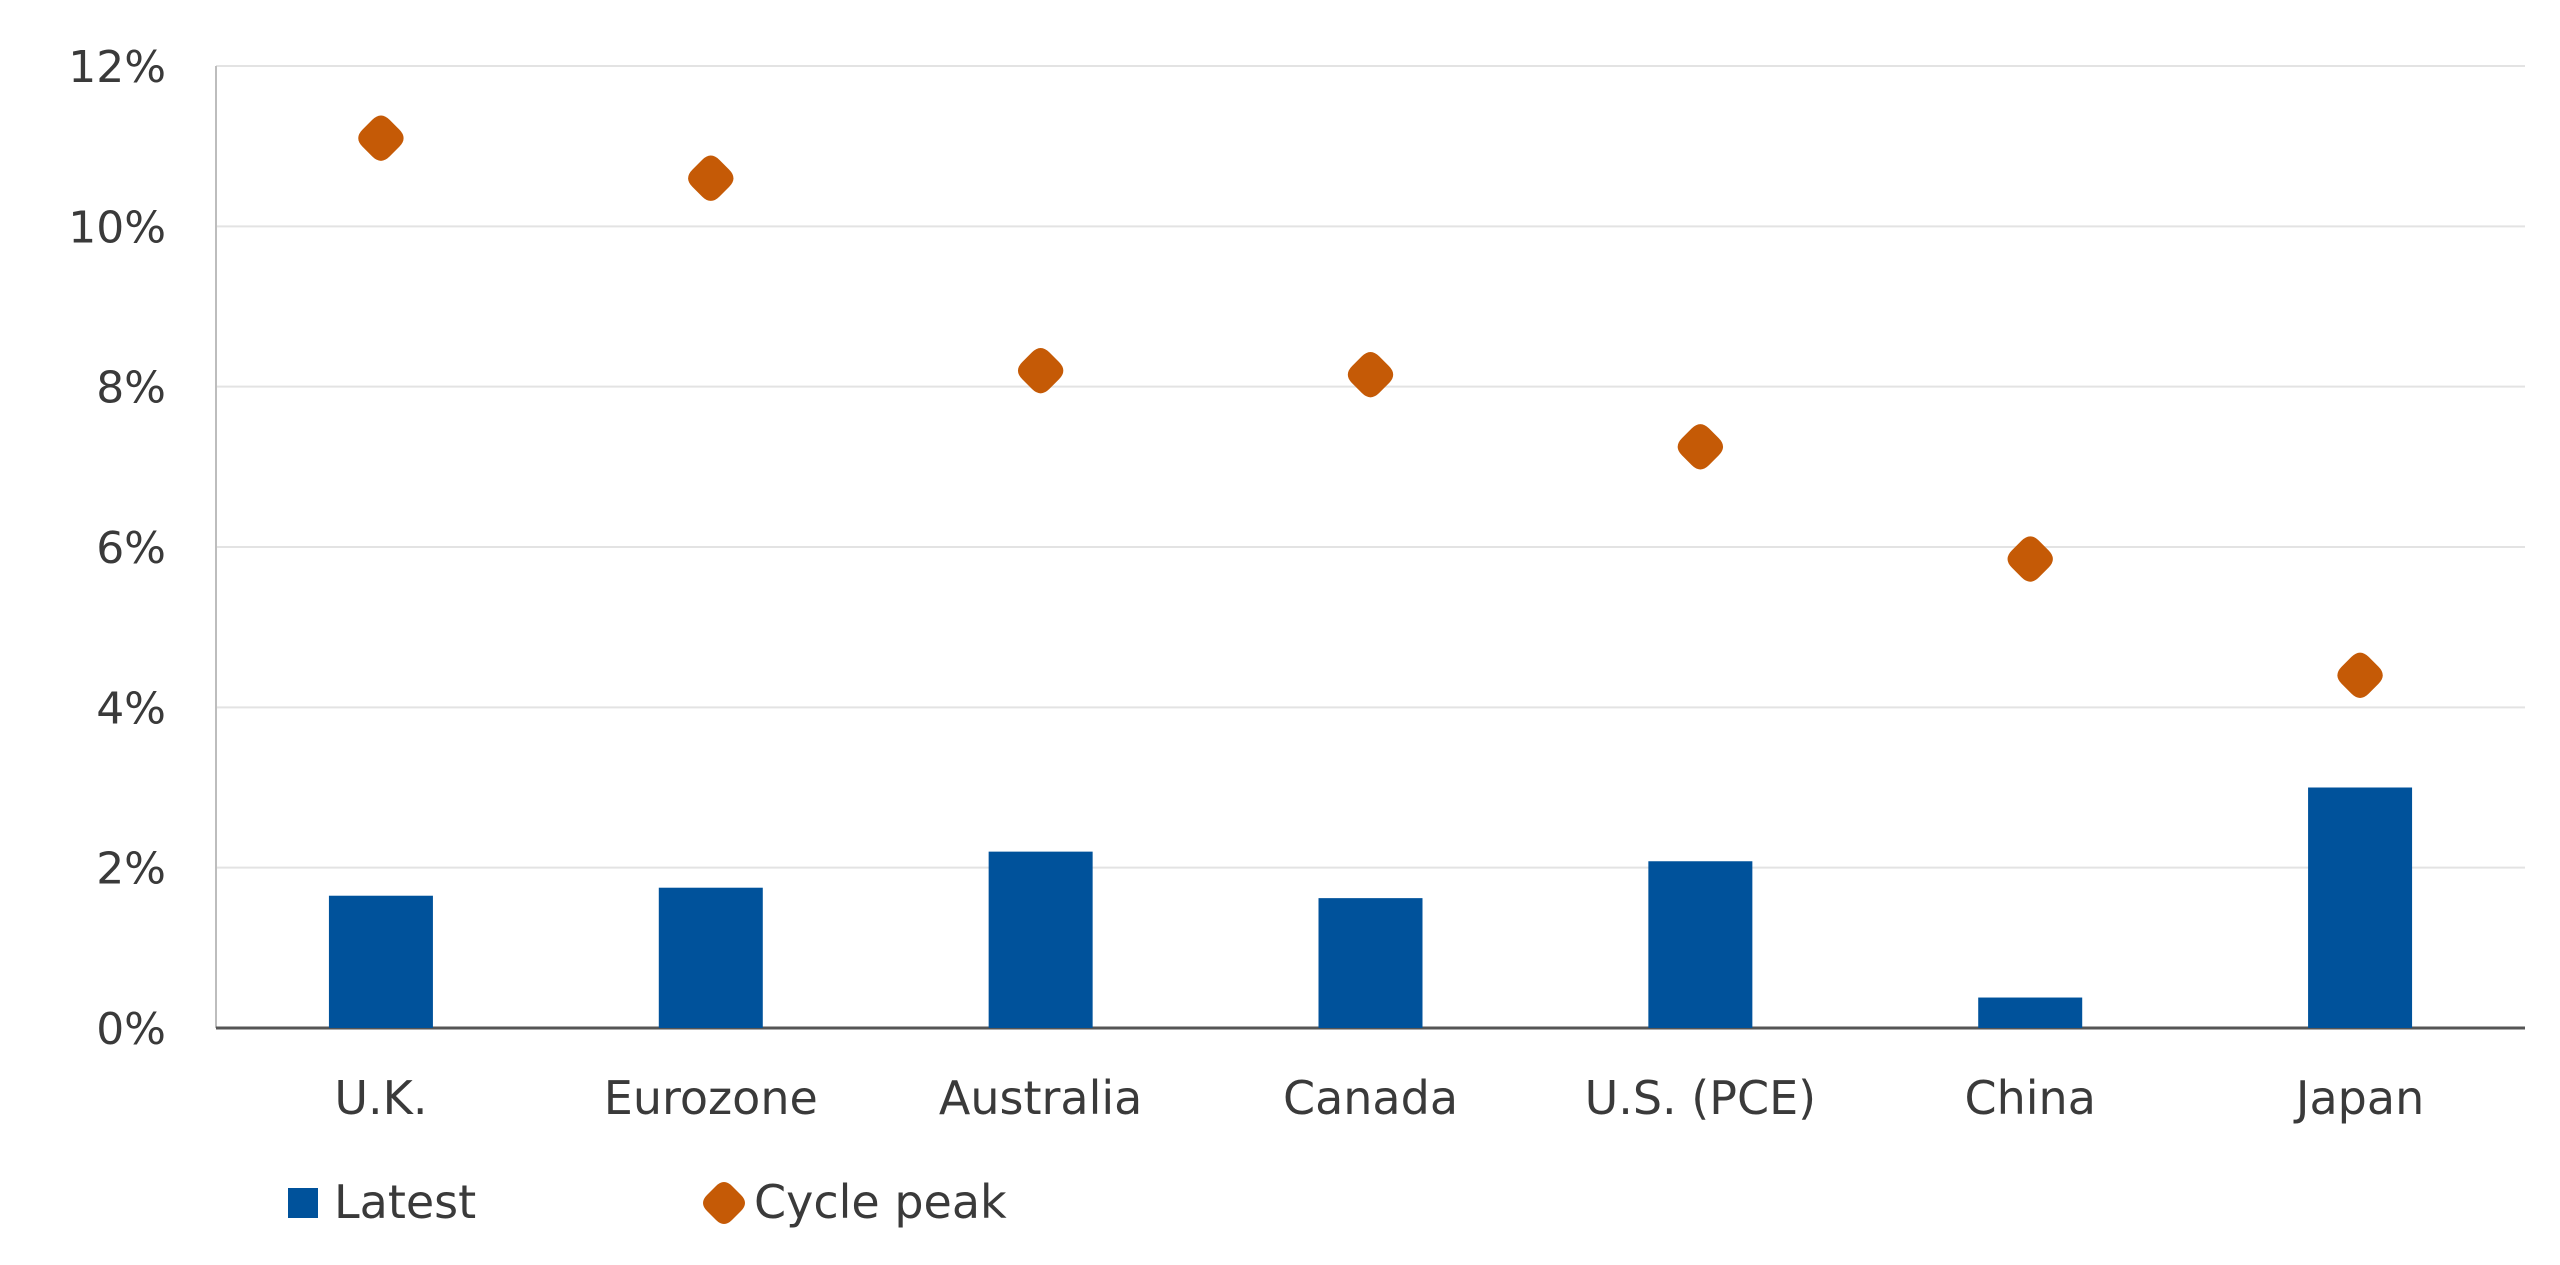 This screenshot has height=1265, width=2560. I want to click on legend-cycle-peak-label: Cycle peak, so click(880, 1202).